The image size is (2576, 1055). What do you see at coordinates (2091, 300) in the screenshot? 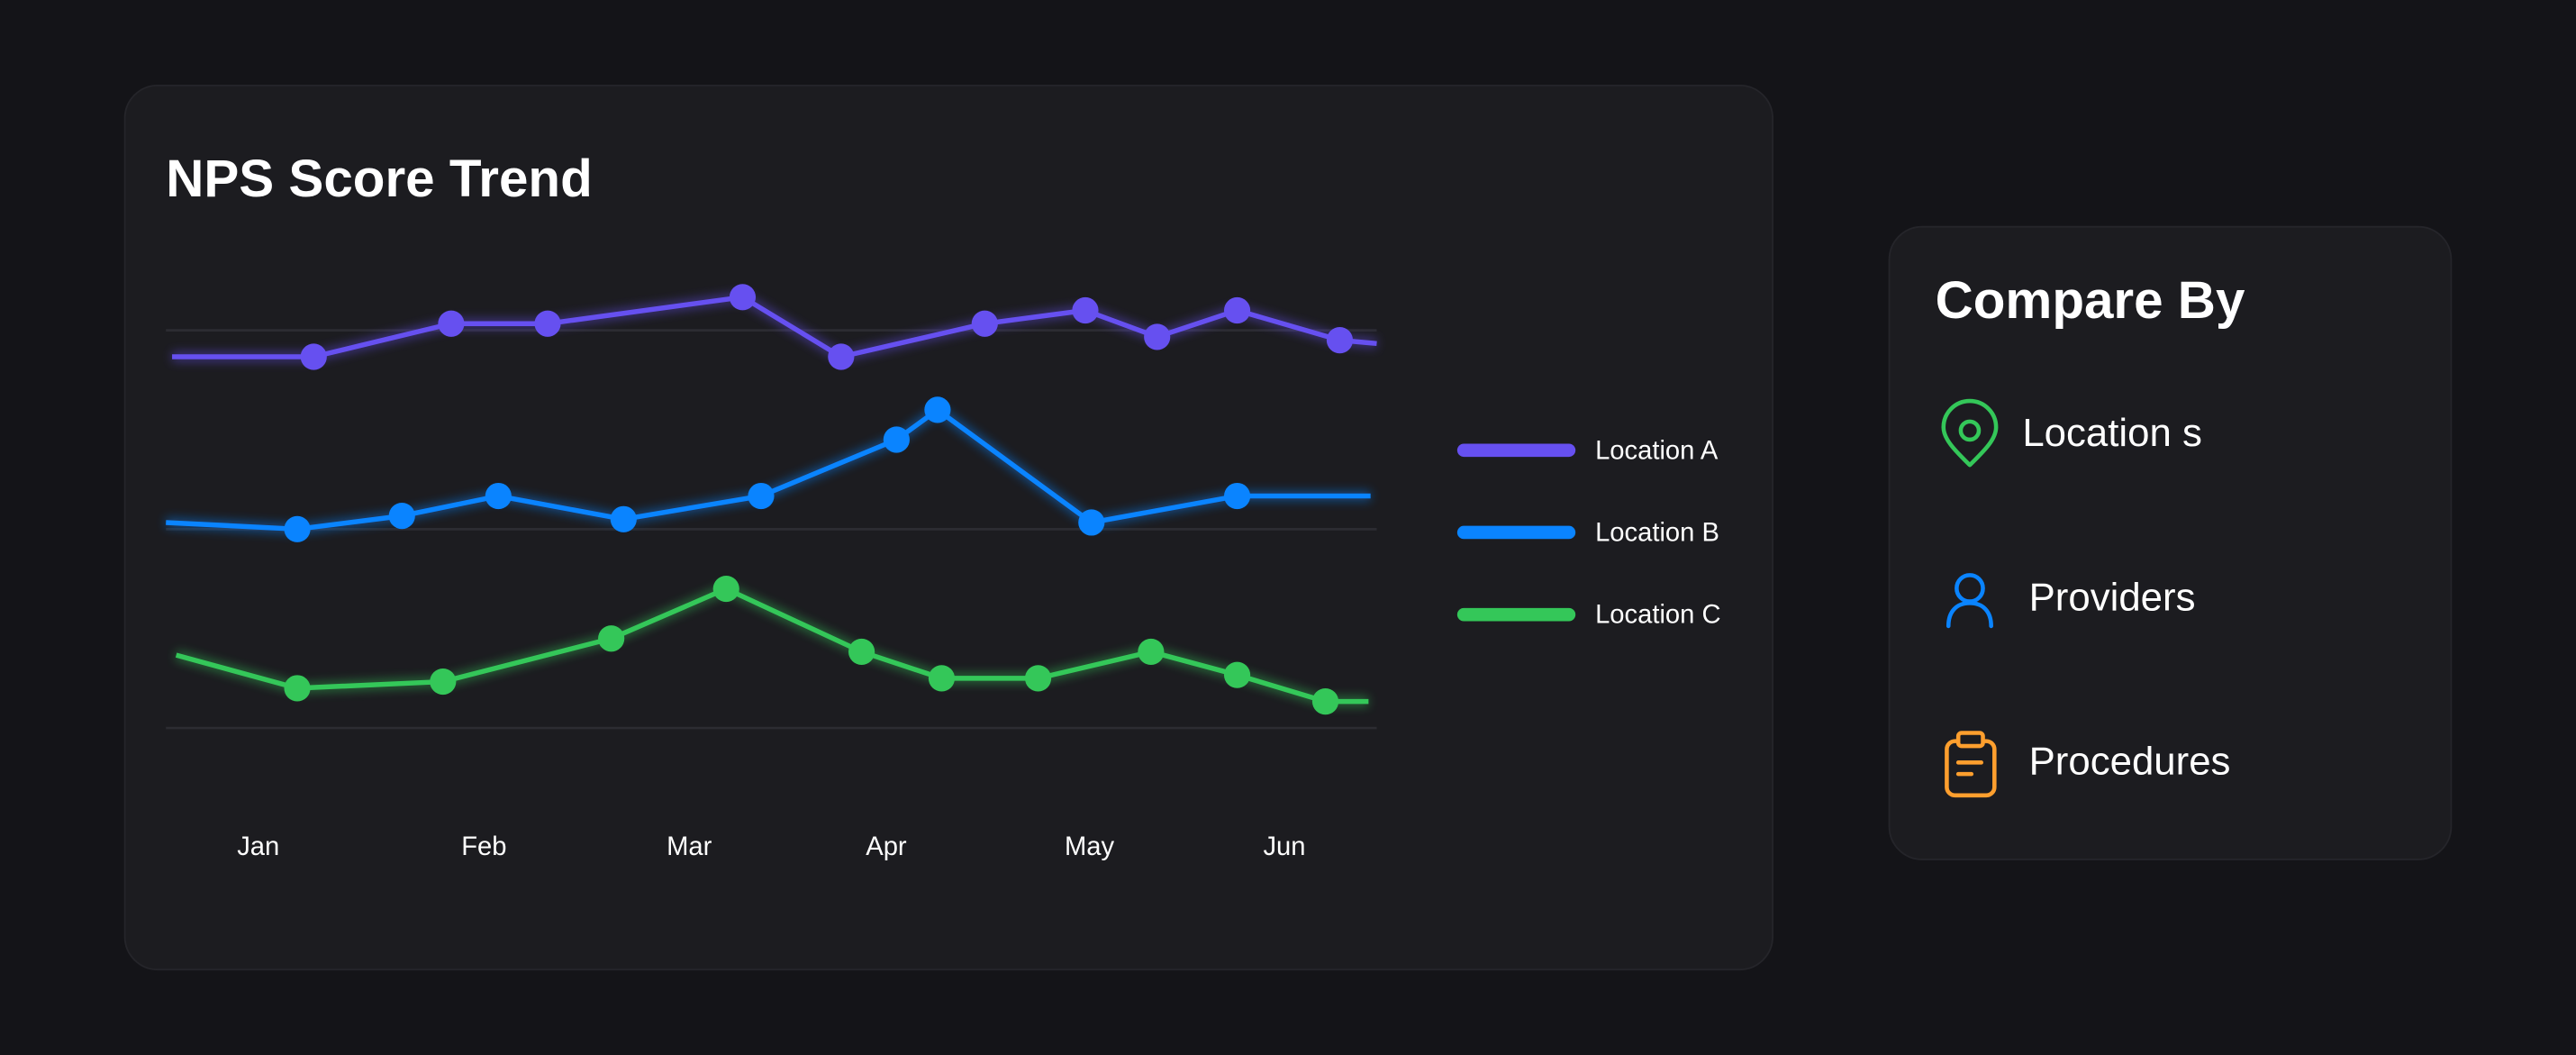
I see `compare-title: Compare By` at bounding box center [2091, 300].